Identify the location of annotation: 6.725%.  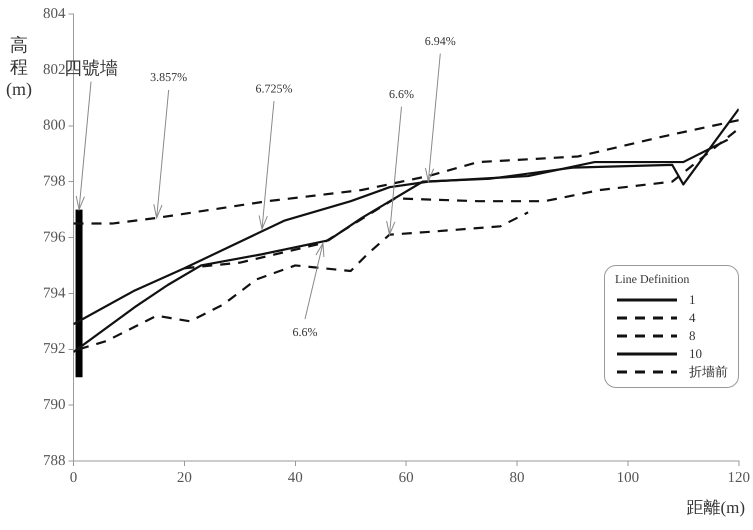
(273, 88).